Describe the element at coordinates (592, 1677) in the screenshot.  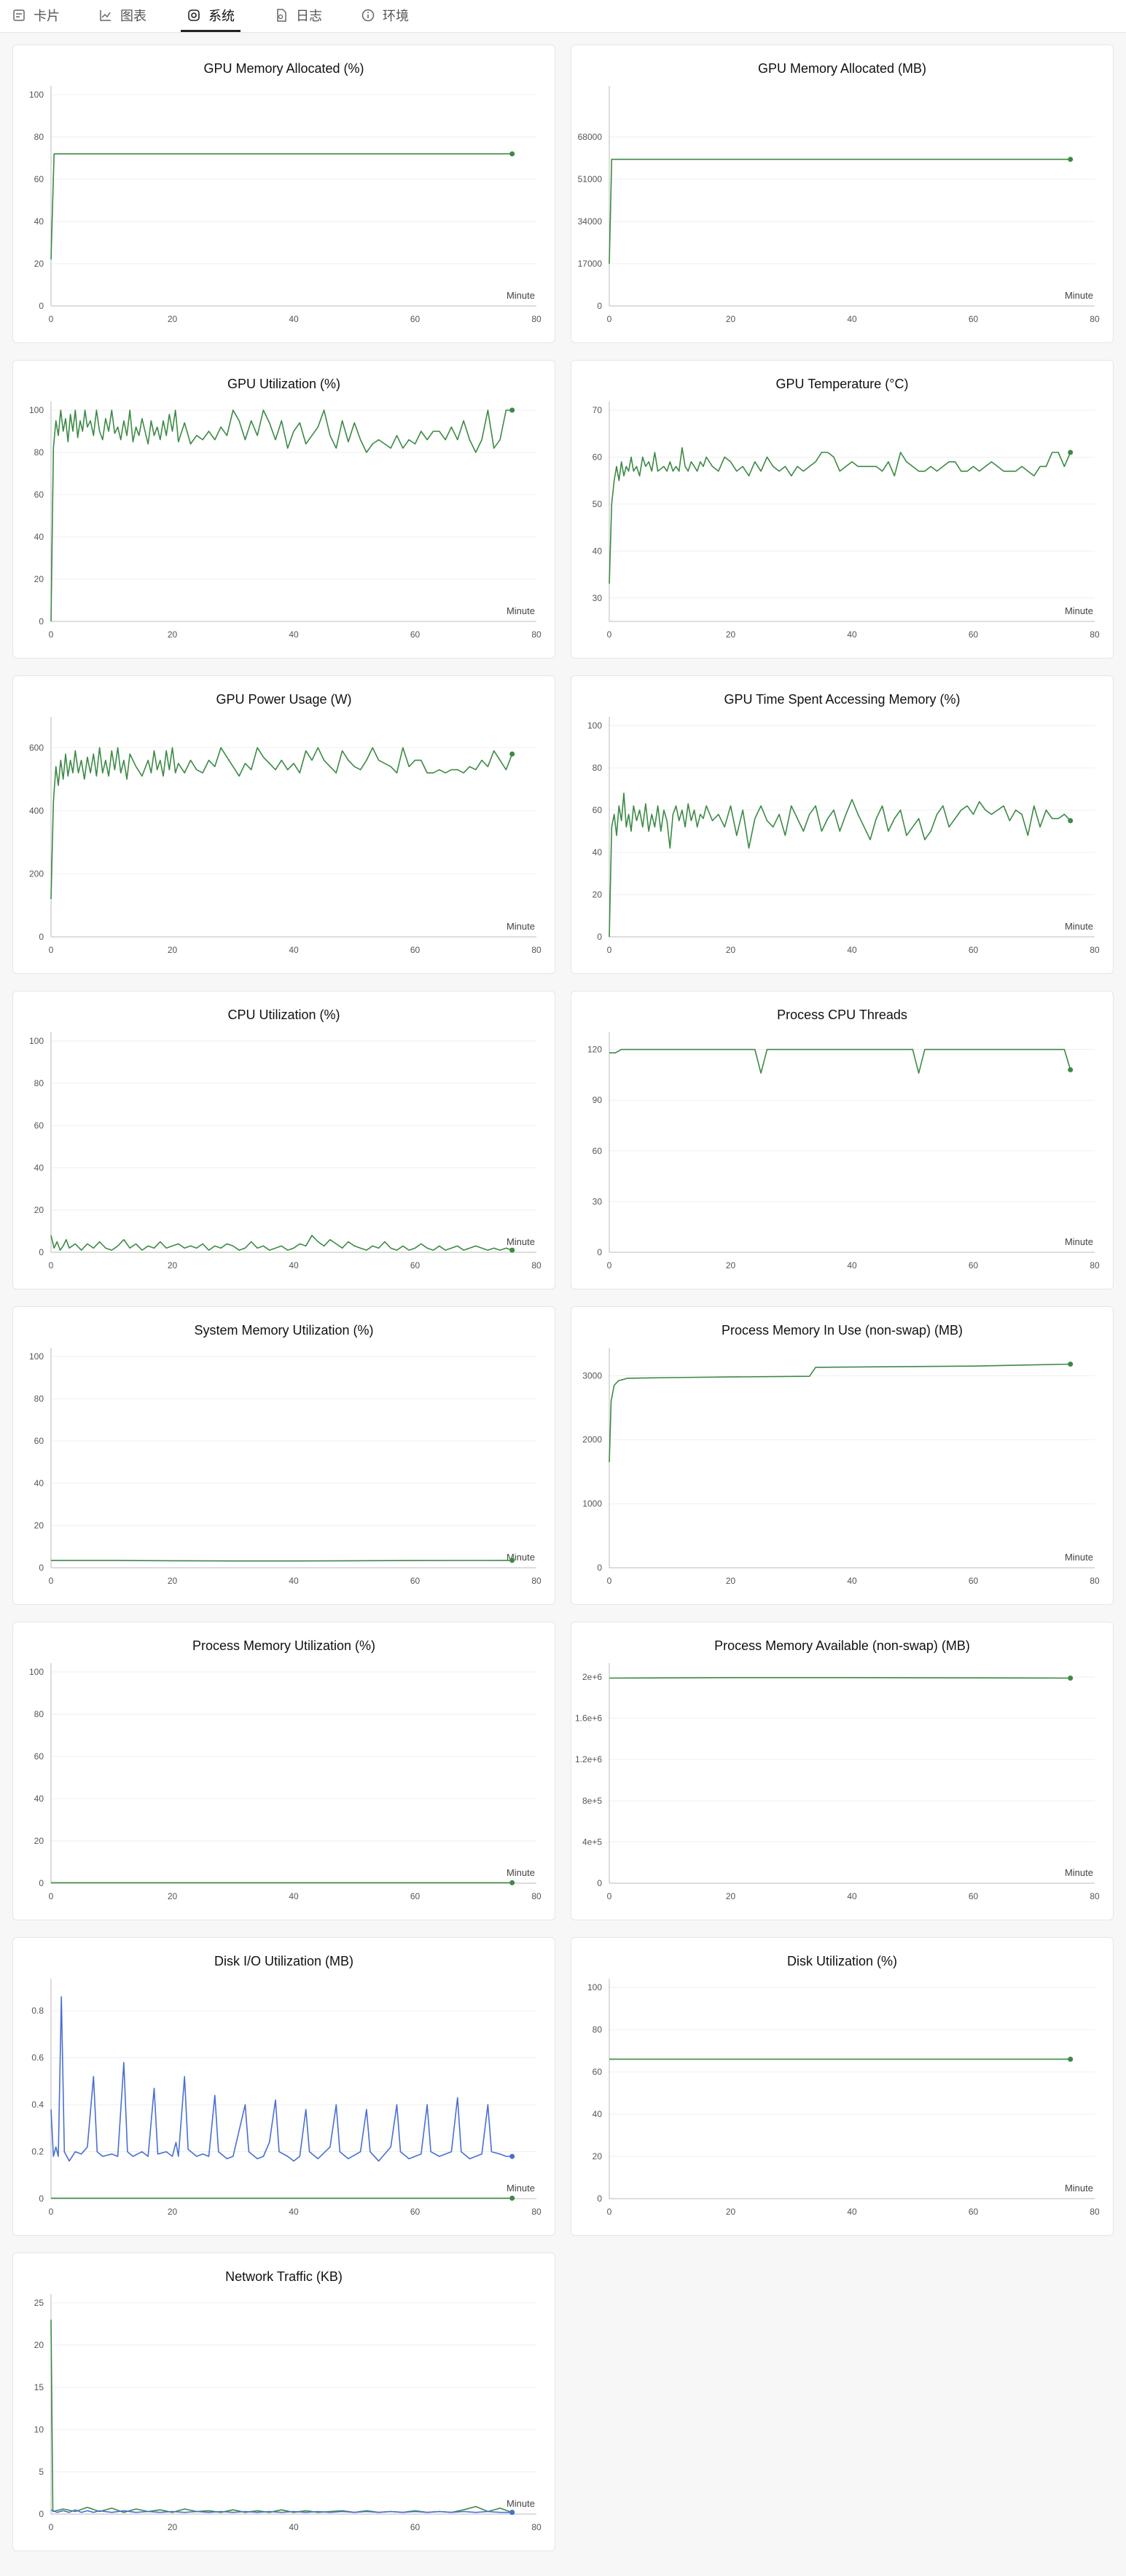
I see `y-tick-label: 2e+6` at that location.